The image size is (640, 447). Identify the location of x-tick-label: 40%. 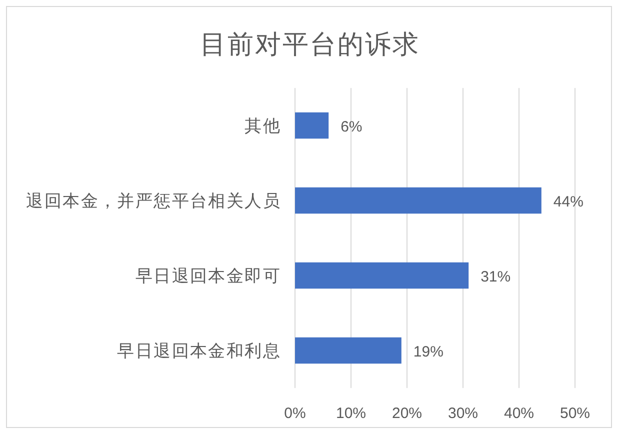
(519, 413).